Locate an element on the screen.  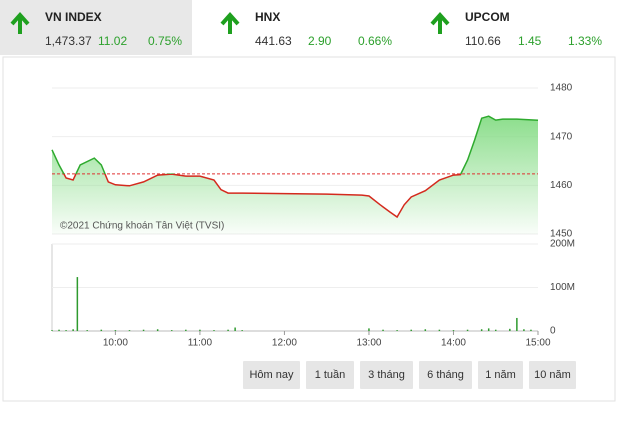
x-tick-label: 14:00 is located at coordinates (453, 343).